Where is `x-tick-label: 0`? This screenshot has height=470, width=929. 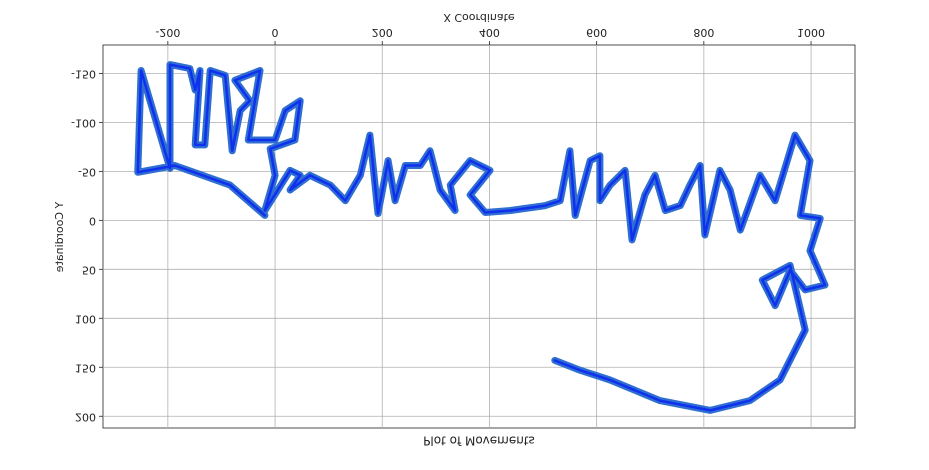 x-tick-label: 0 is located at coordinates (275, 32).